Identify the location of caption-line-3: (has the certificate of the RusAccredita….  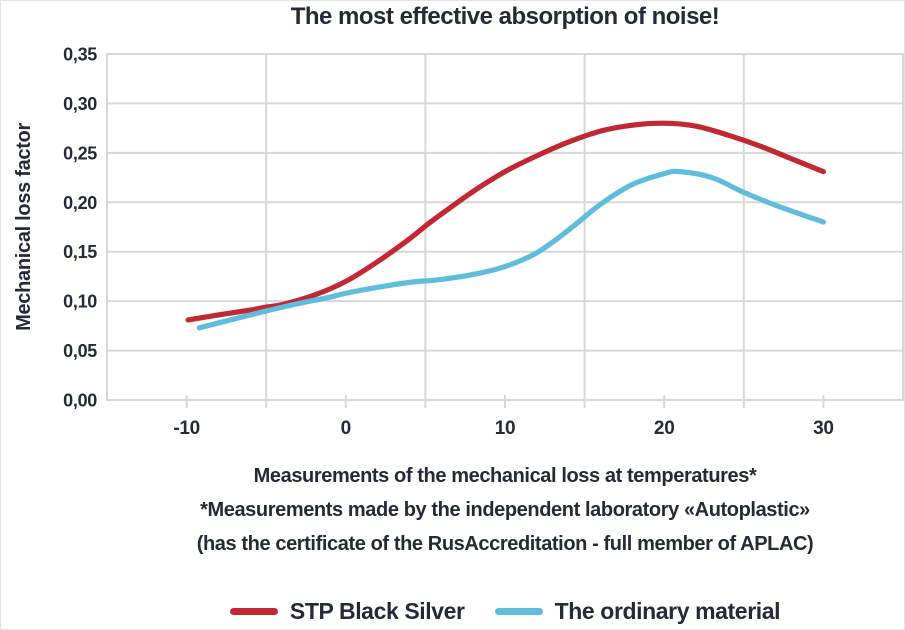
(505, 544).